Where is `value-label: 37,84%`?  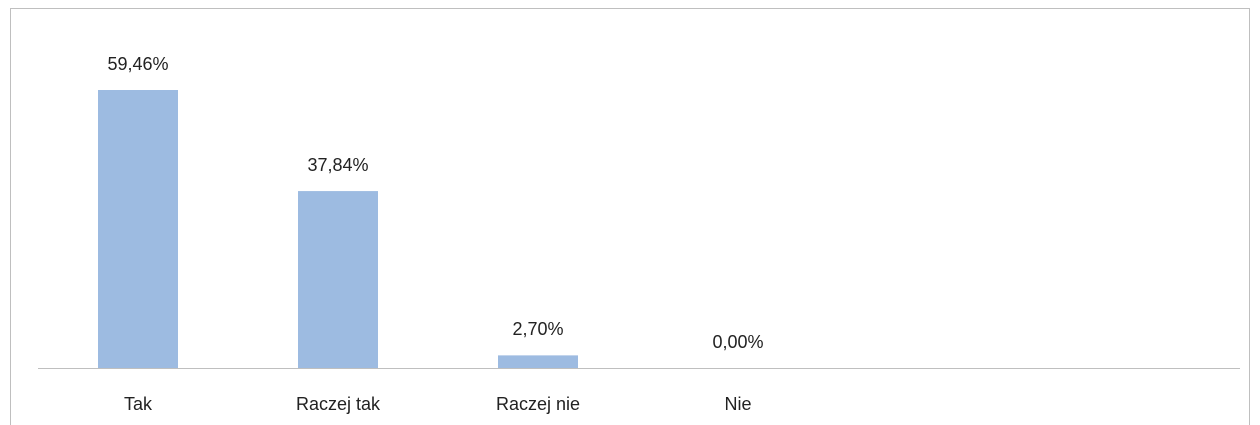
value-label: 37,84% is located at coordinates (337, 165).